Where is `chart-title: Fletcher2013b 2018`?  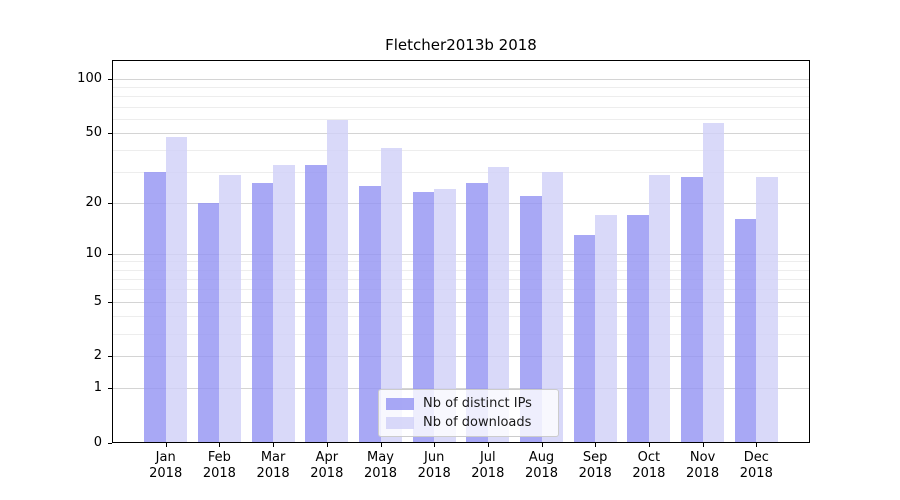
chart-title: Fletcher2013b 2018 is located at coordinates (461, 45).